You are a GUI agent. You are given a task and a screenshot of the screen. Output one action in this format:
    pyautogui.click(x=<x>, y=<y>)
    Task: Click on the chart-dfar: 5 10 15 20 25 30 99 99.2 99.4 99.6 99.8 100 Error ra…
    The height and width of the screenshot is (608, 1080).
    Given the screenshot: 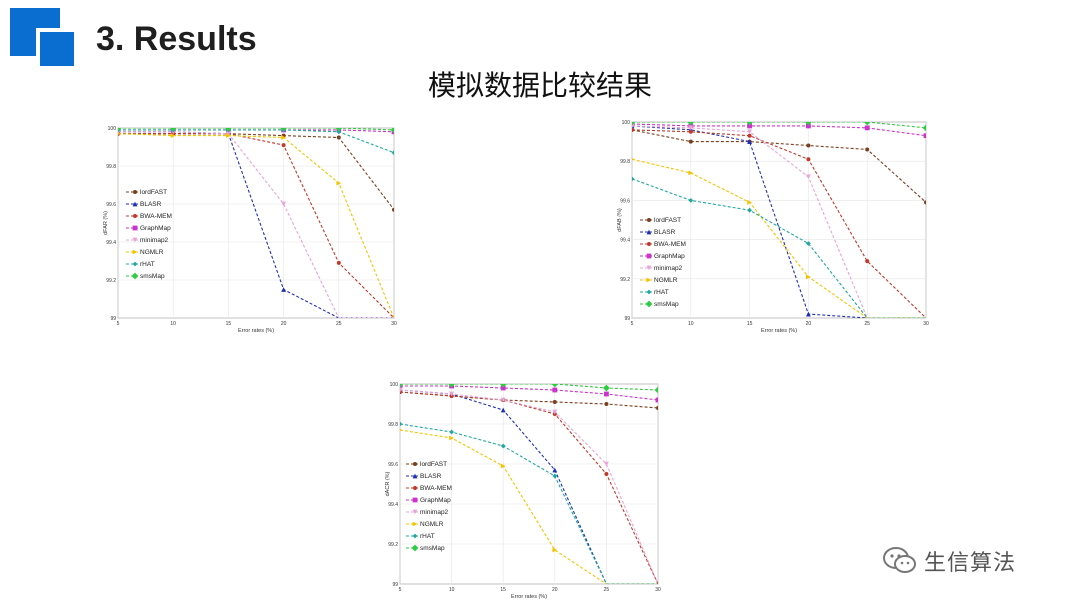 What is the action you would take?
    pyautogui.click(x=251, y=228)
    